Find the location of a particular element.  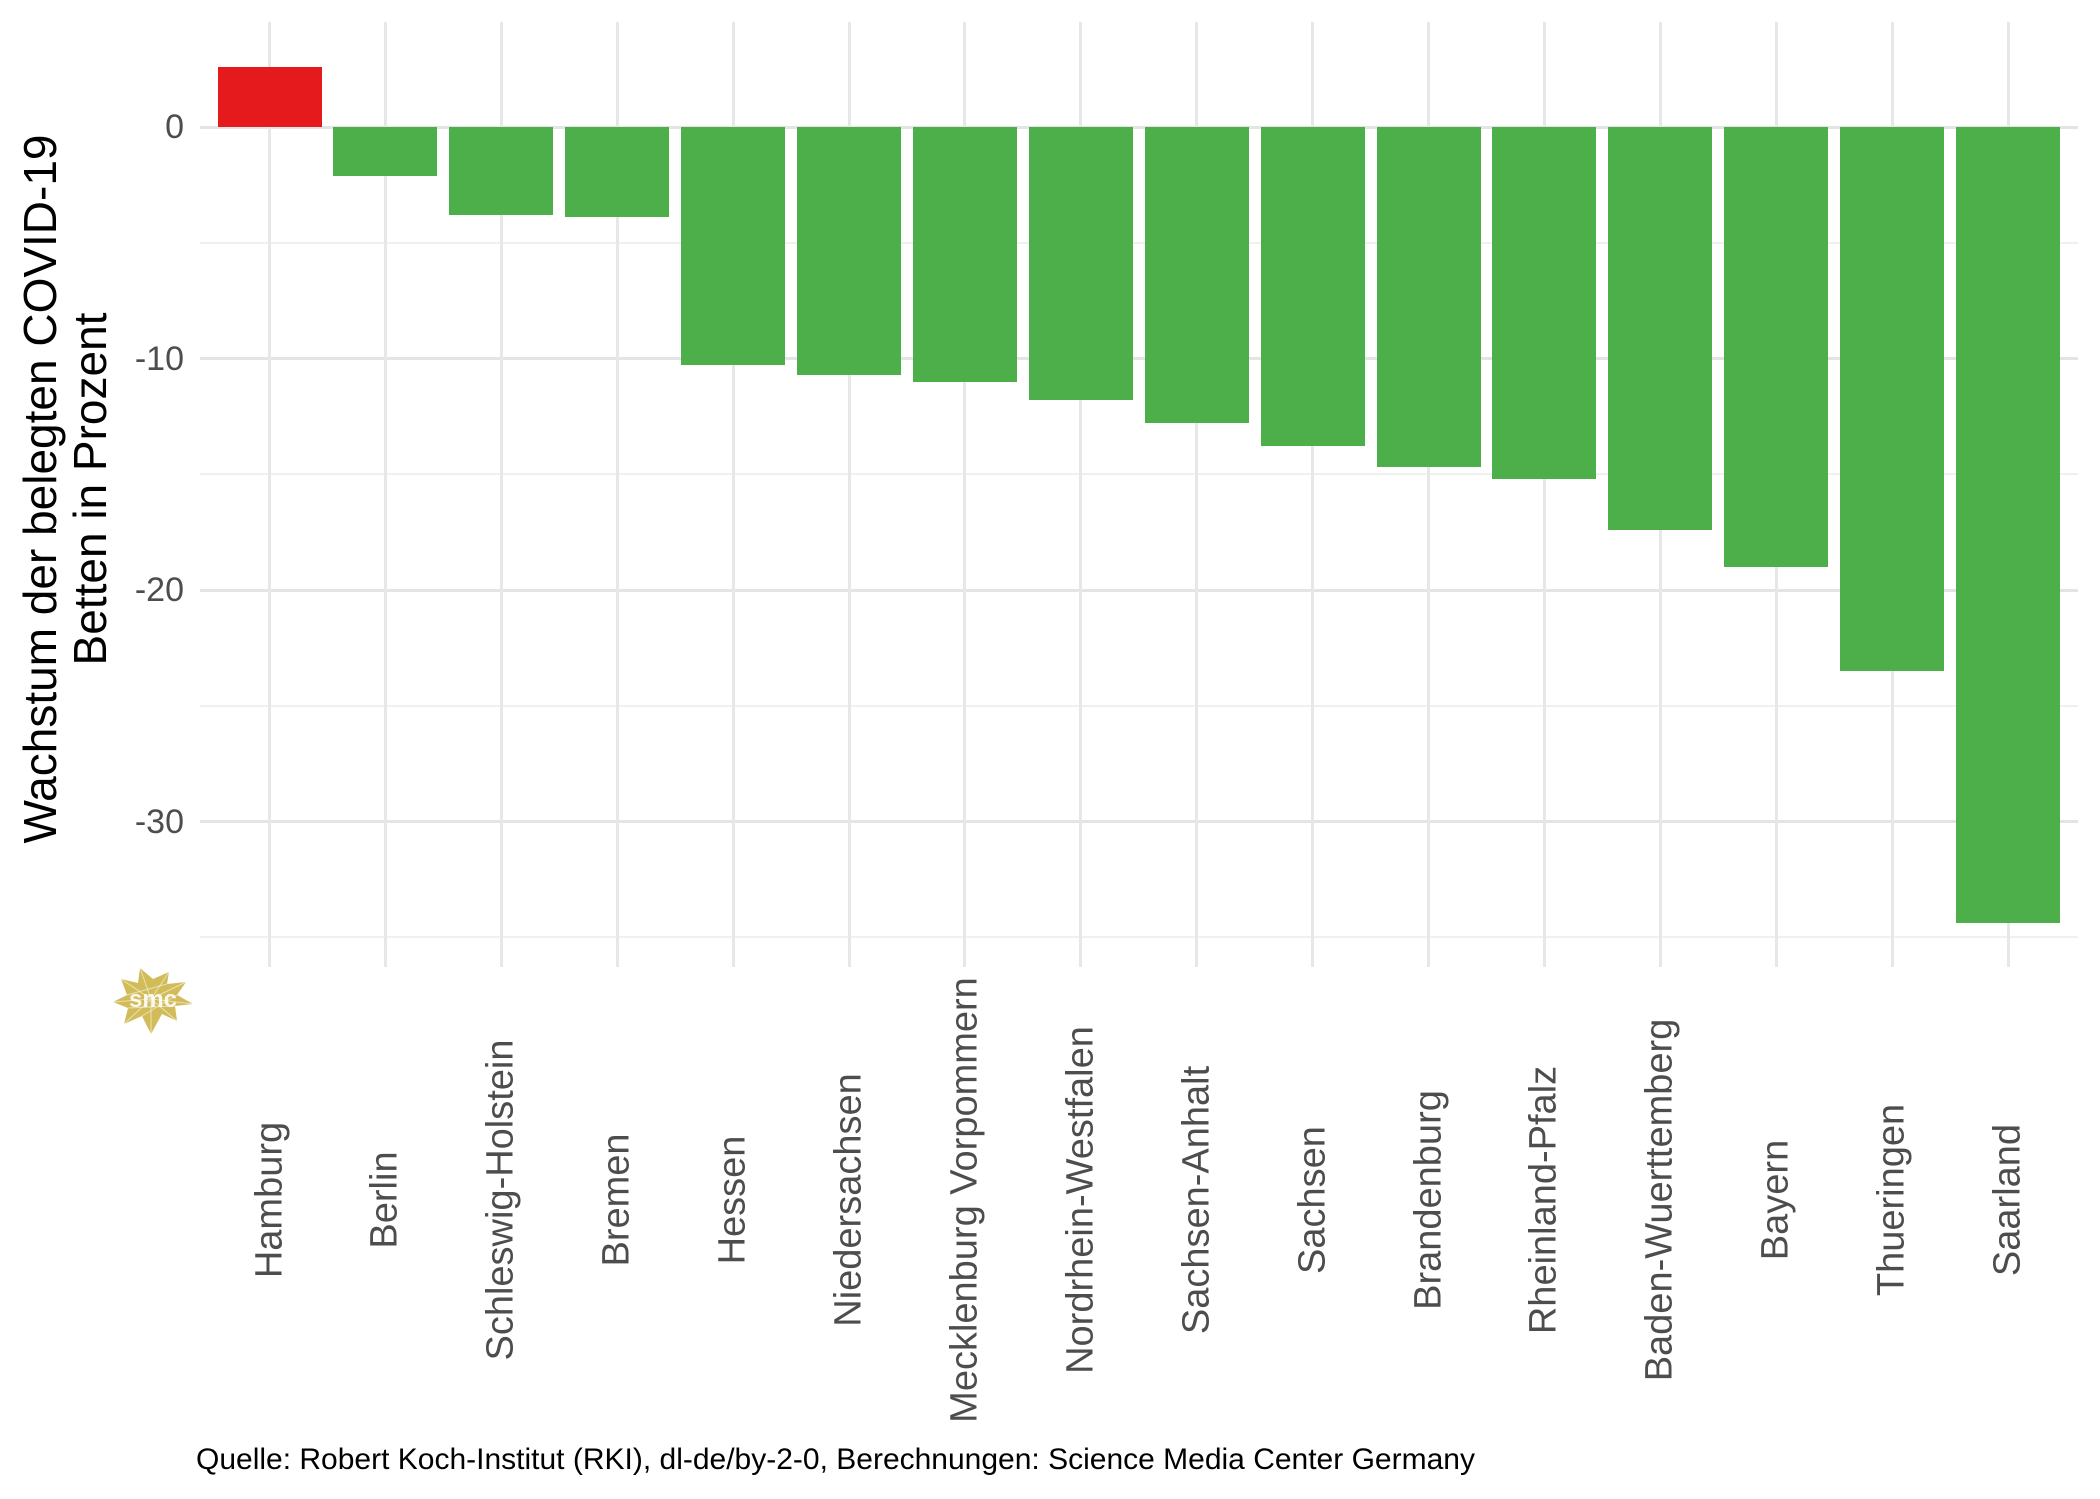

gridline-vertical-berlin is located at coordinates (385, 494).